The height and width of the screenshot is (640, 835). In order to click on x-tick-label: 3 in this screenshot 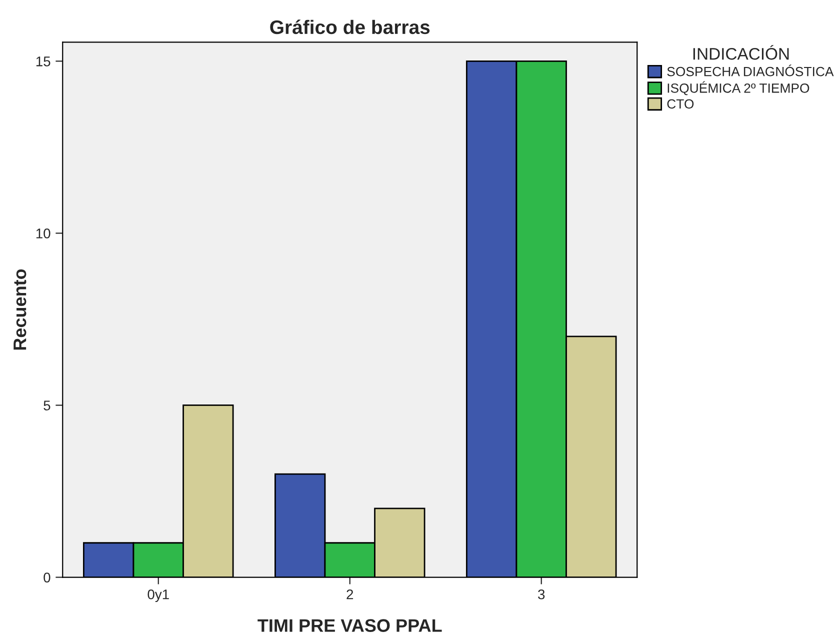, I will do `click(541, 594)`.